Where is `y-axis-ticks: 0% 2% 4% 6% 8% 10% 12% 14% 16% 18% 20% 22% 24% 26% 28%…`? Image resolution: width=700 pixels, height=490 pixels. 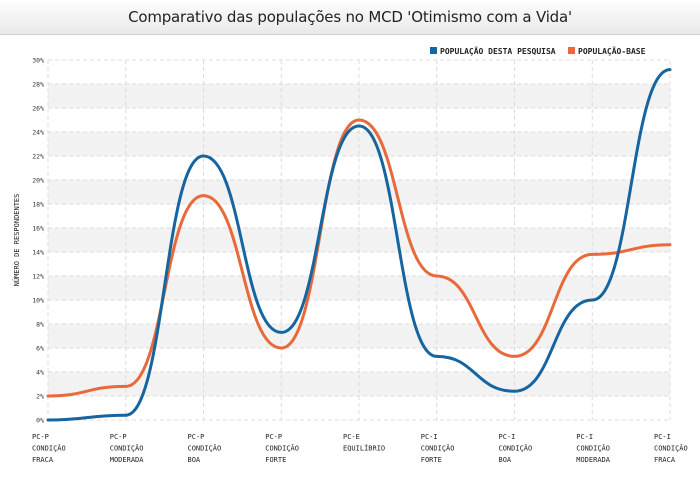 y-axis-ticks: 0% 2% 4% 6% 8% 10% 12% 14% 16% 18% 20% 22% 24% 26% 28%… is located at coordinates (38, 241).